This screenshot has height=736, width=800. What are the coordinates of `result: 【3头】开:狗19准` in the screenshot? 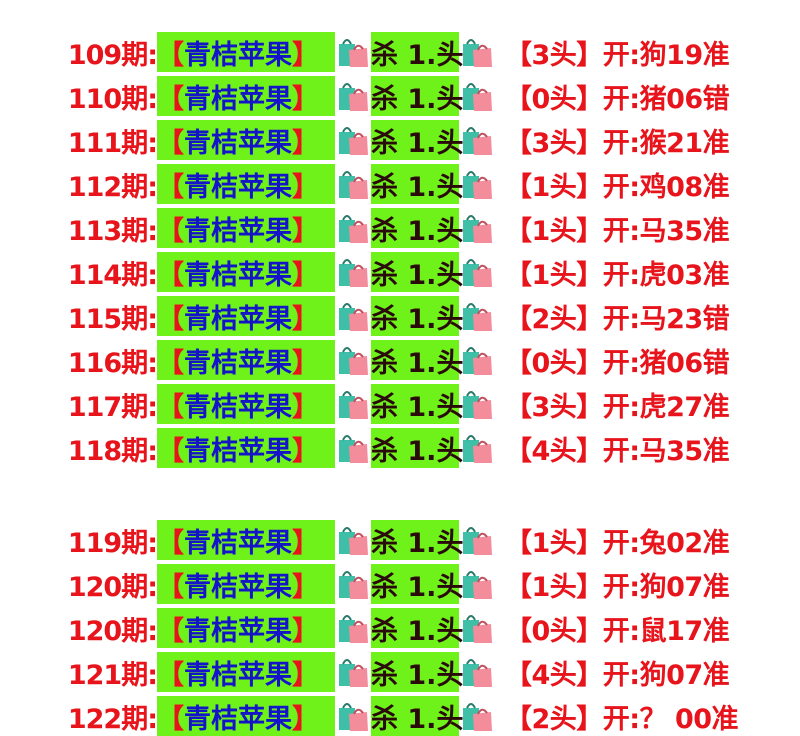 It's located at (617, 55).